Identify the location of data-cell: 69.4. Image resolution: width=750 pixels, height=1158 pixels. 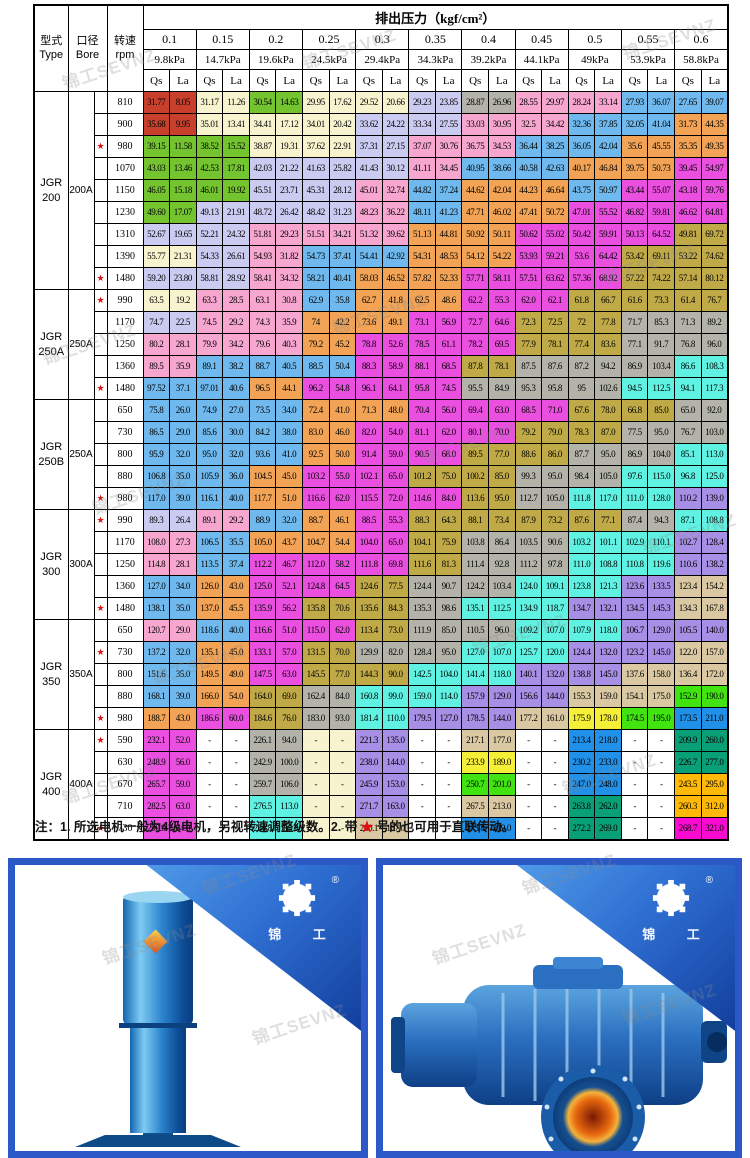
(475, 410).